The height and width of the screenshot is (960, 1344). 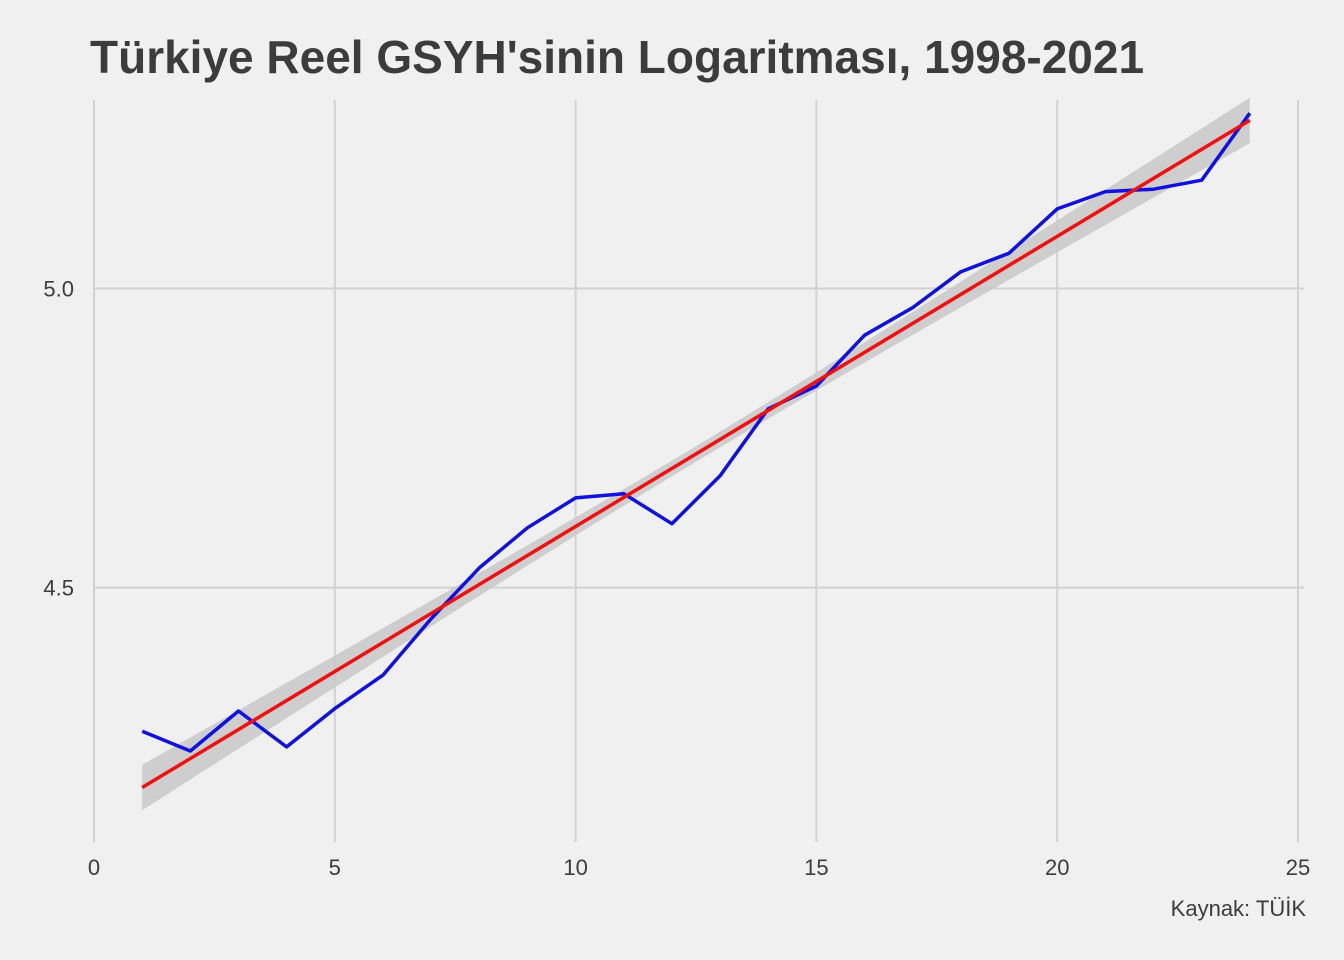 What do you see at coordinates (1238, 908) in the screenshot?
I see `chart-caption: Kaynak: TÜİK` at bounding box center [1238, 908].